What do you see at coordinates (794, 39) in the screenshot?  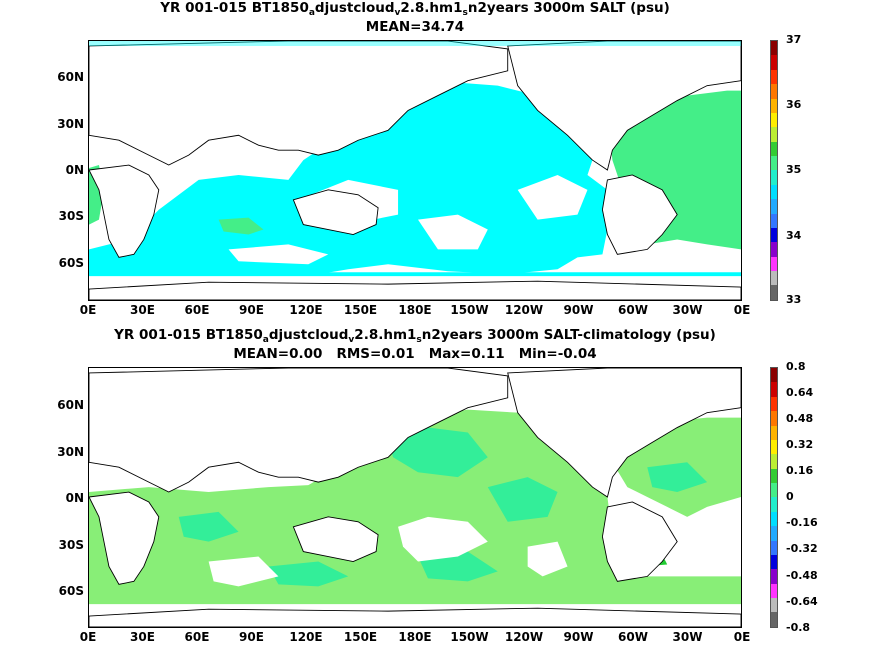 I see `colorbar-label: 37` at bounding box center [794, 39].